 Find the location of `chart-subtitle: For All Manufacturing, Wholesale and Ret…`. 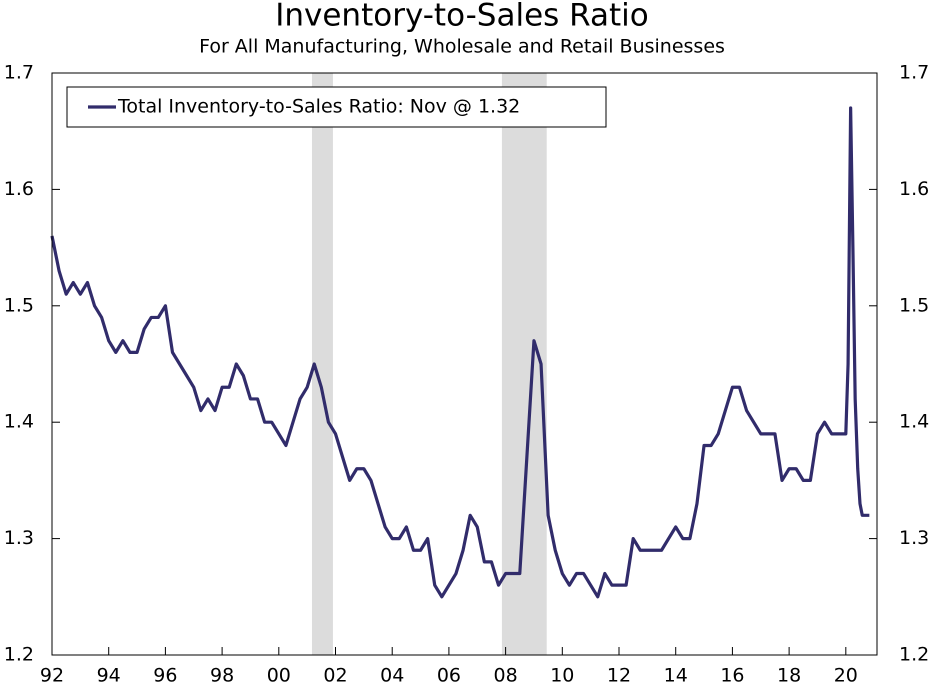

chart-subtitle: For All Manufacturing, Wholesale and Ret… is located at coordinates (462, 47).